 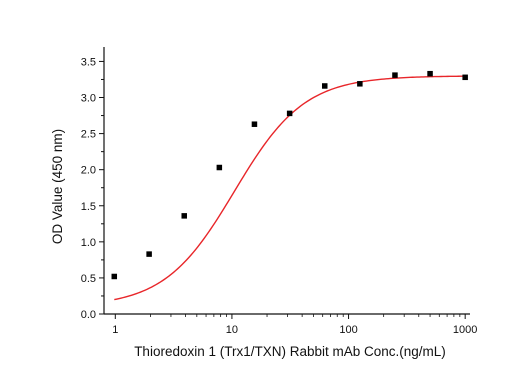 What do you see at coordinates (88, 279) in the screenshot?
I see `y-tick-label: 0.5` at bounding box center [88, 279].